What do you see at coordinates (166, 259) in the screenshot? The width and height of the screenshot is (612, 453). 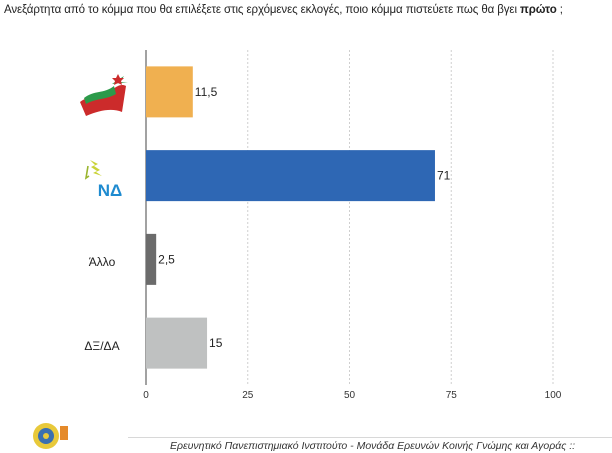 I see `bar-value-label: 2,5` at bounding box center [166, 259].